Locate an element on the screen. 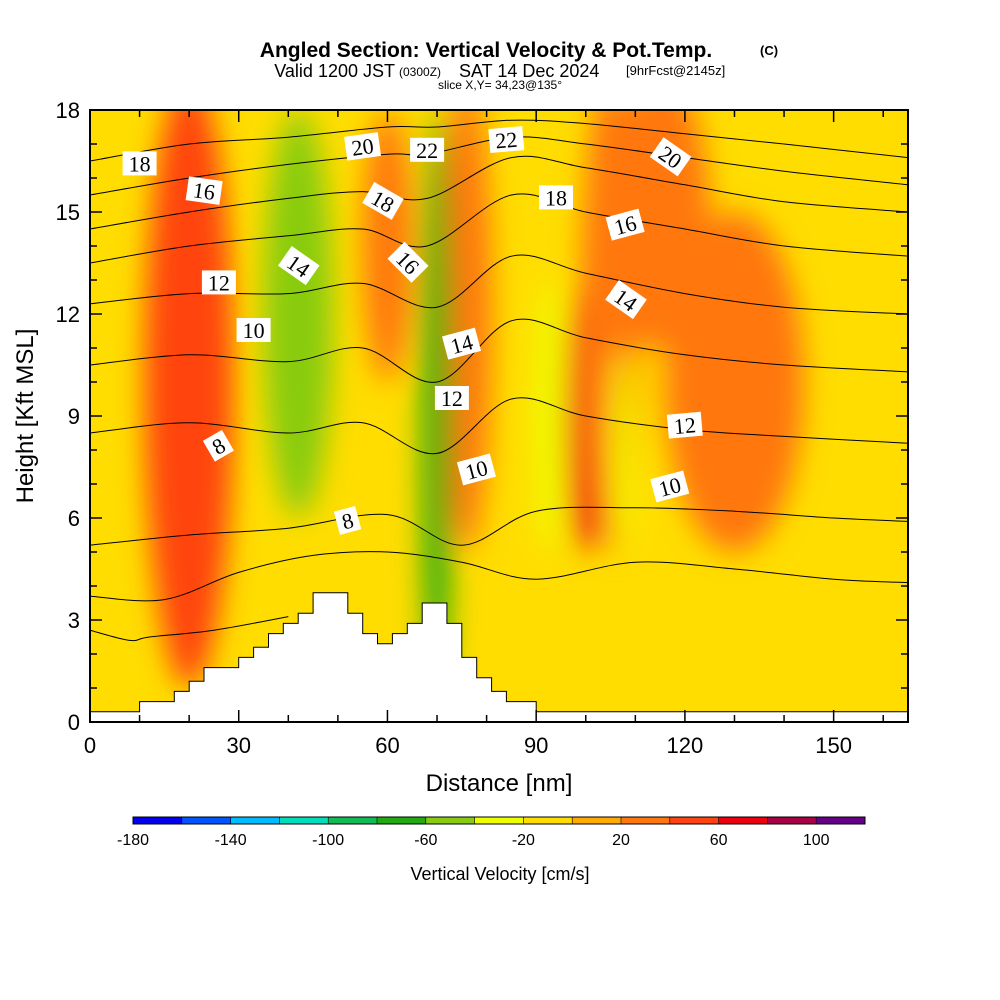 The width and height of the screenshot is (1000, 1000). contour-label-0: 18 is located at coordinates (139, 163).